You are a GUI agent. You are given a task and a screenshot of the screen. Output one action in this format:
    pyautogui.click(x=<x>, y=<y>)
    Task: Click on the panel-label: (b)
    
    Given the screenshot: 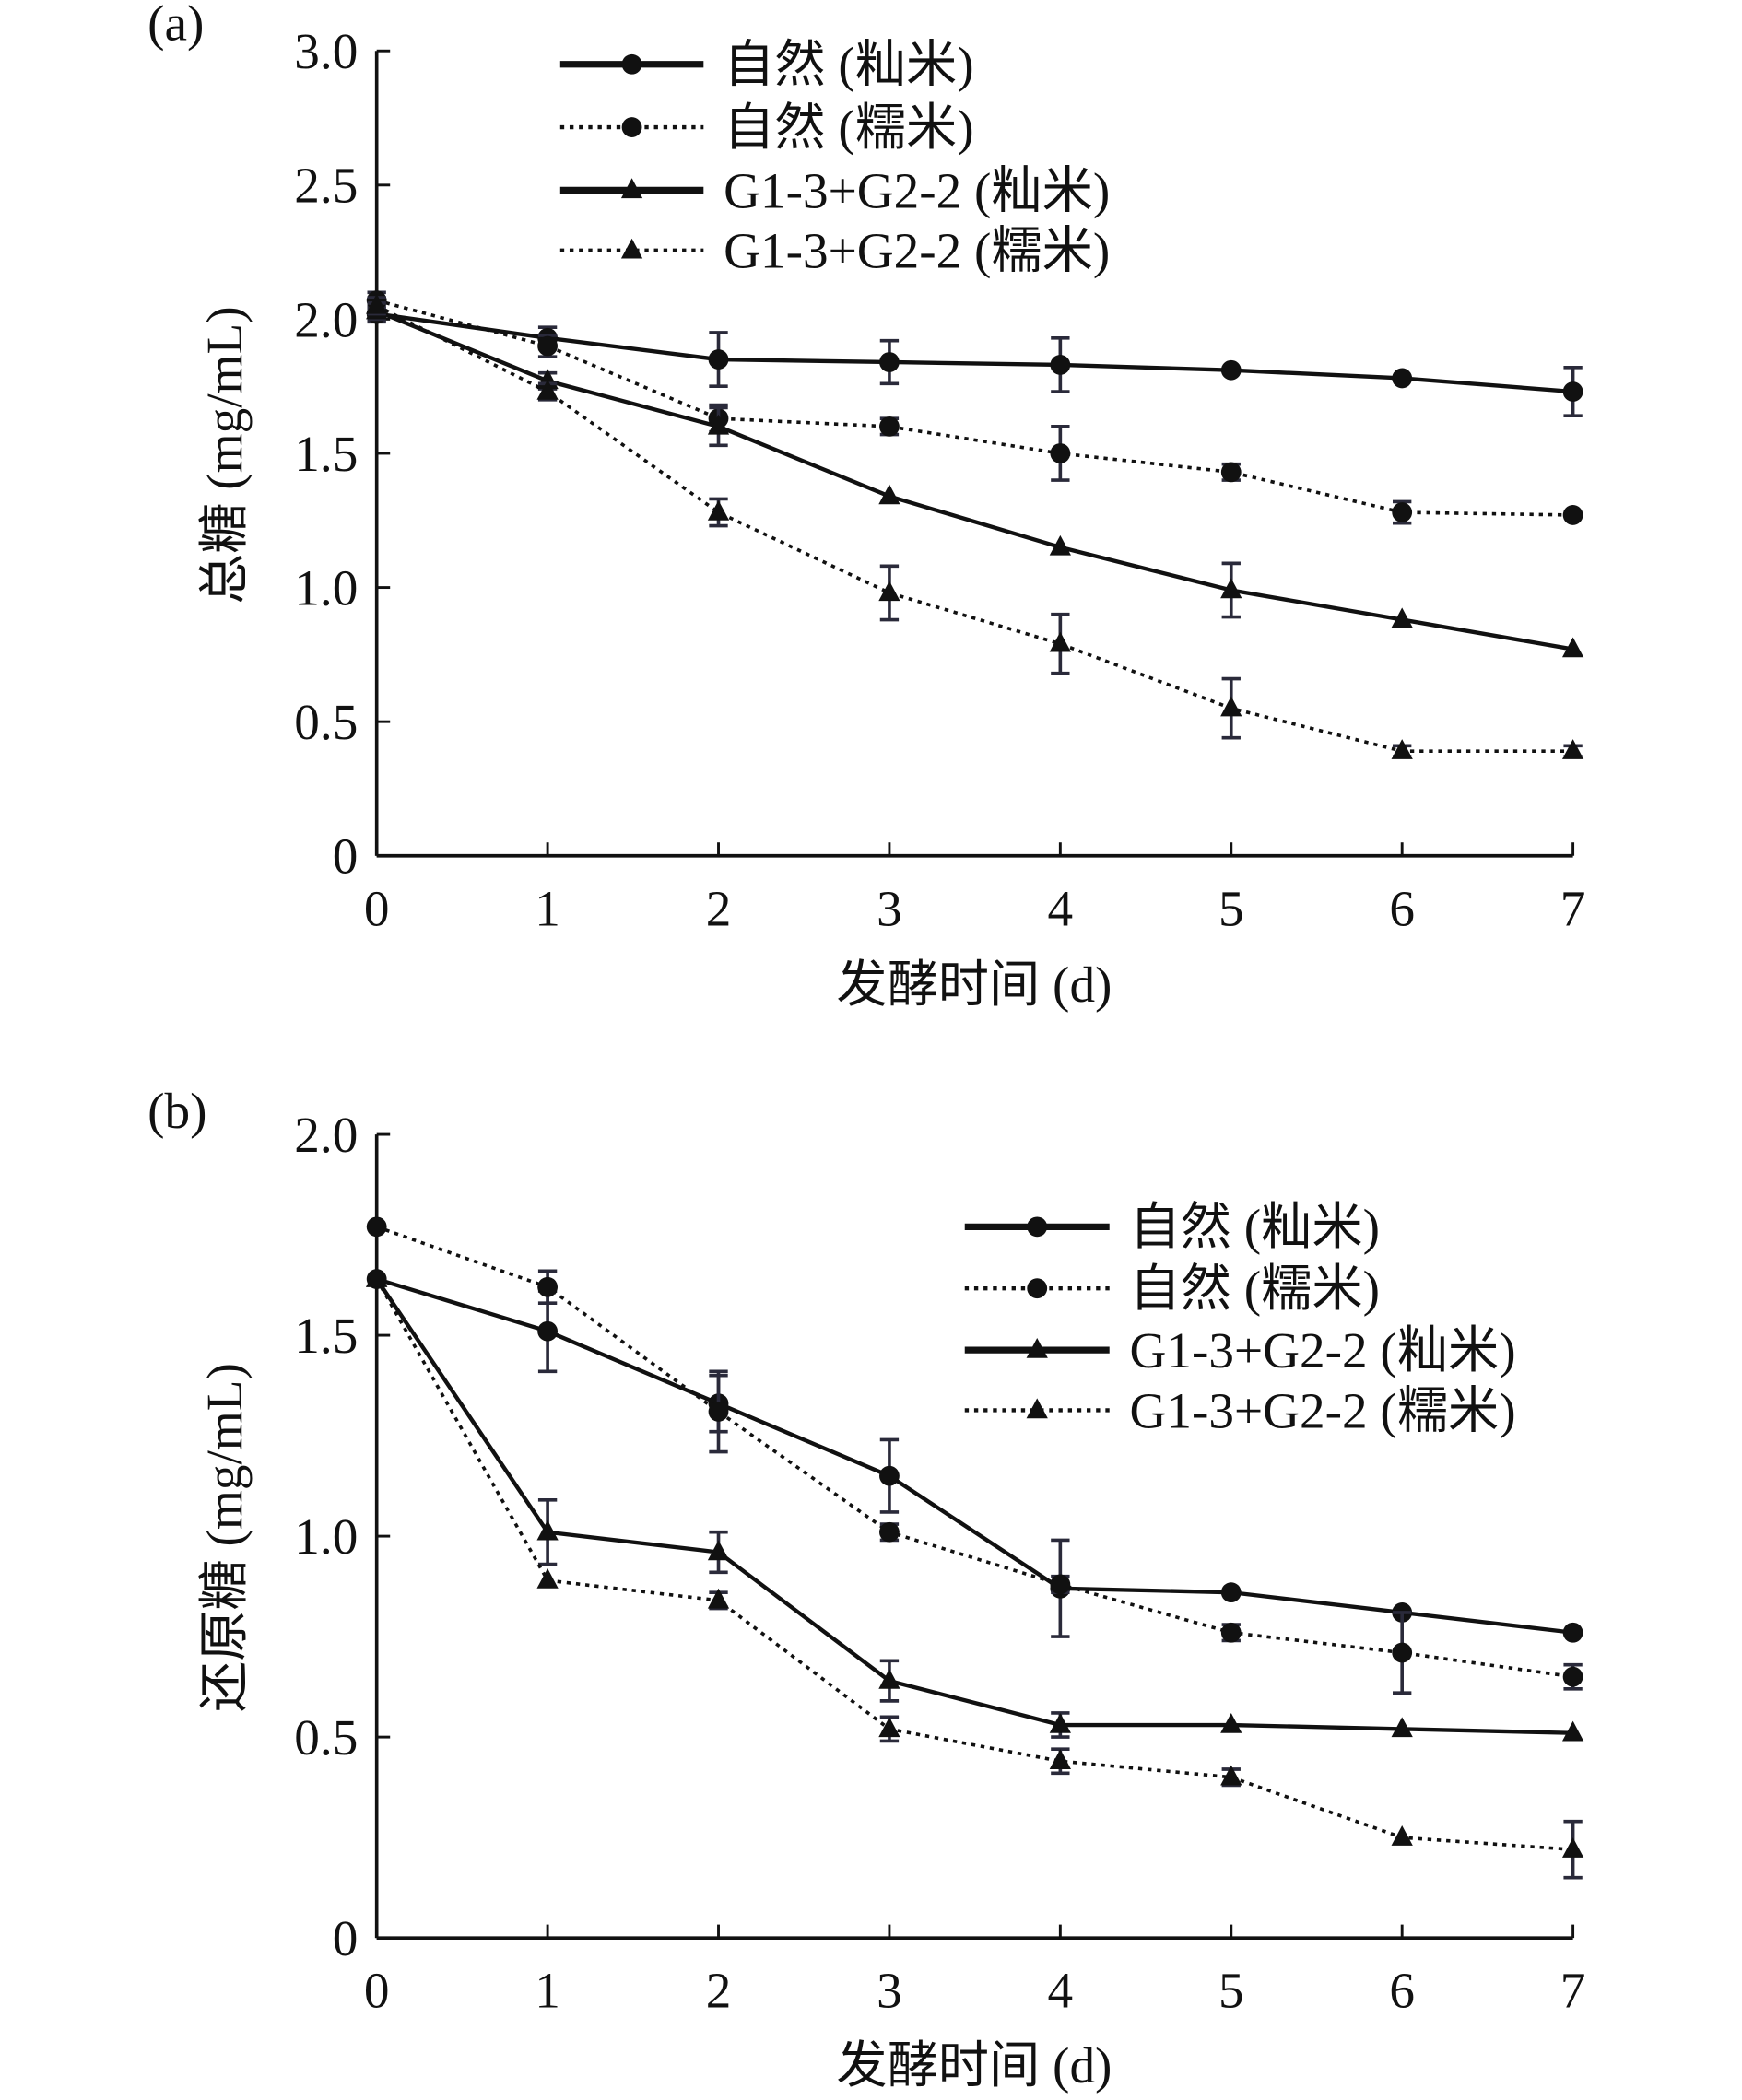 What is the action you would take?
    pyautogui.click(x=176, y=1111)
    